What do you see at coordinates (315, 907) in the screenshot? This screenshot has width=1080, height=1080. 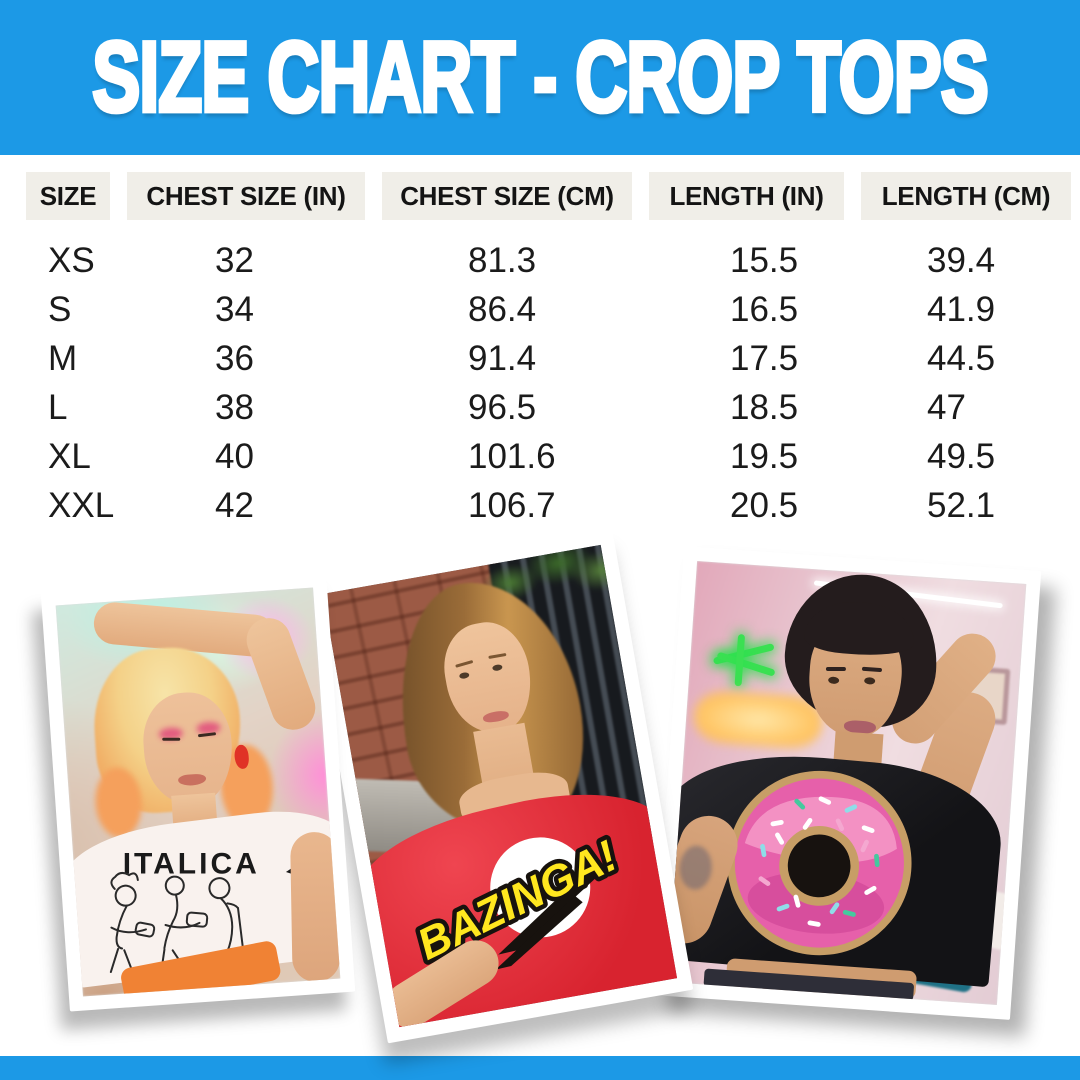 I see `model-hanging-arm` at bounding box center [315, 907].